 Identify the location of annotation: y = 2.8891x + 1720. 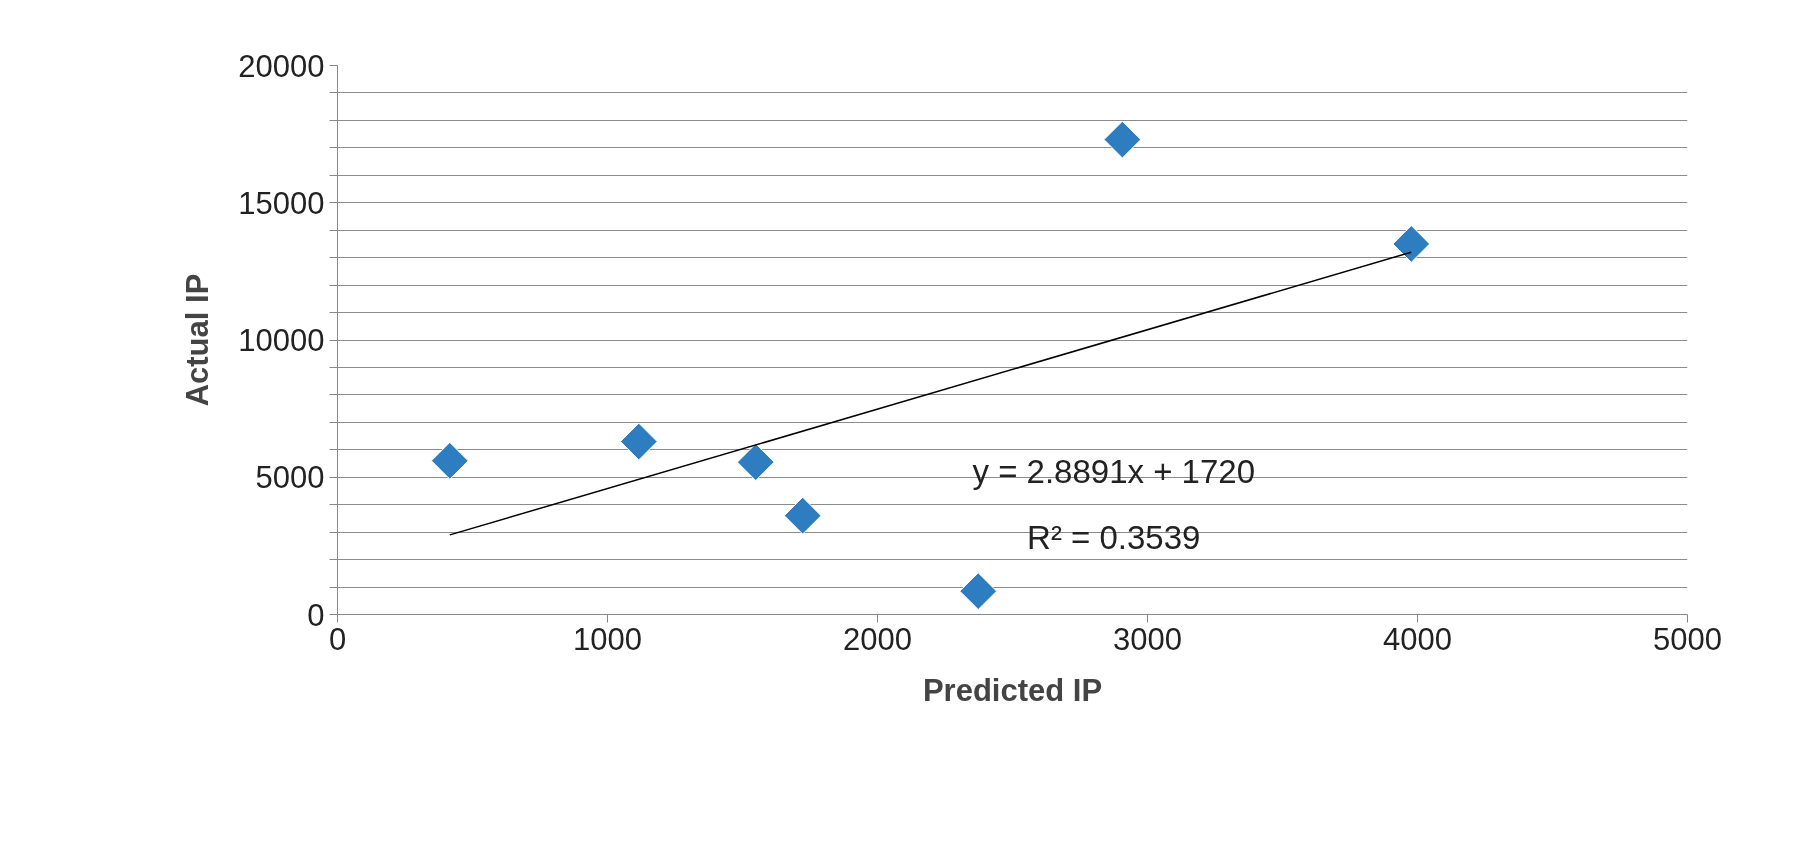
(1114, 472).